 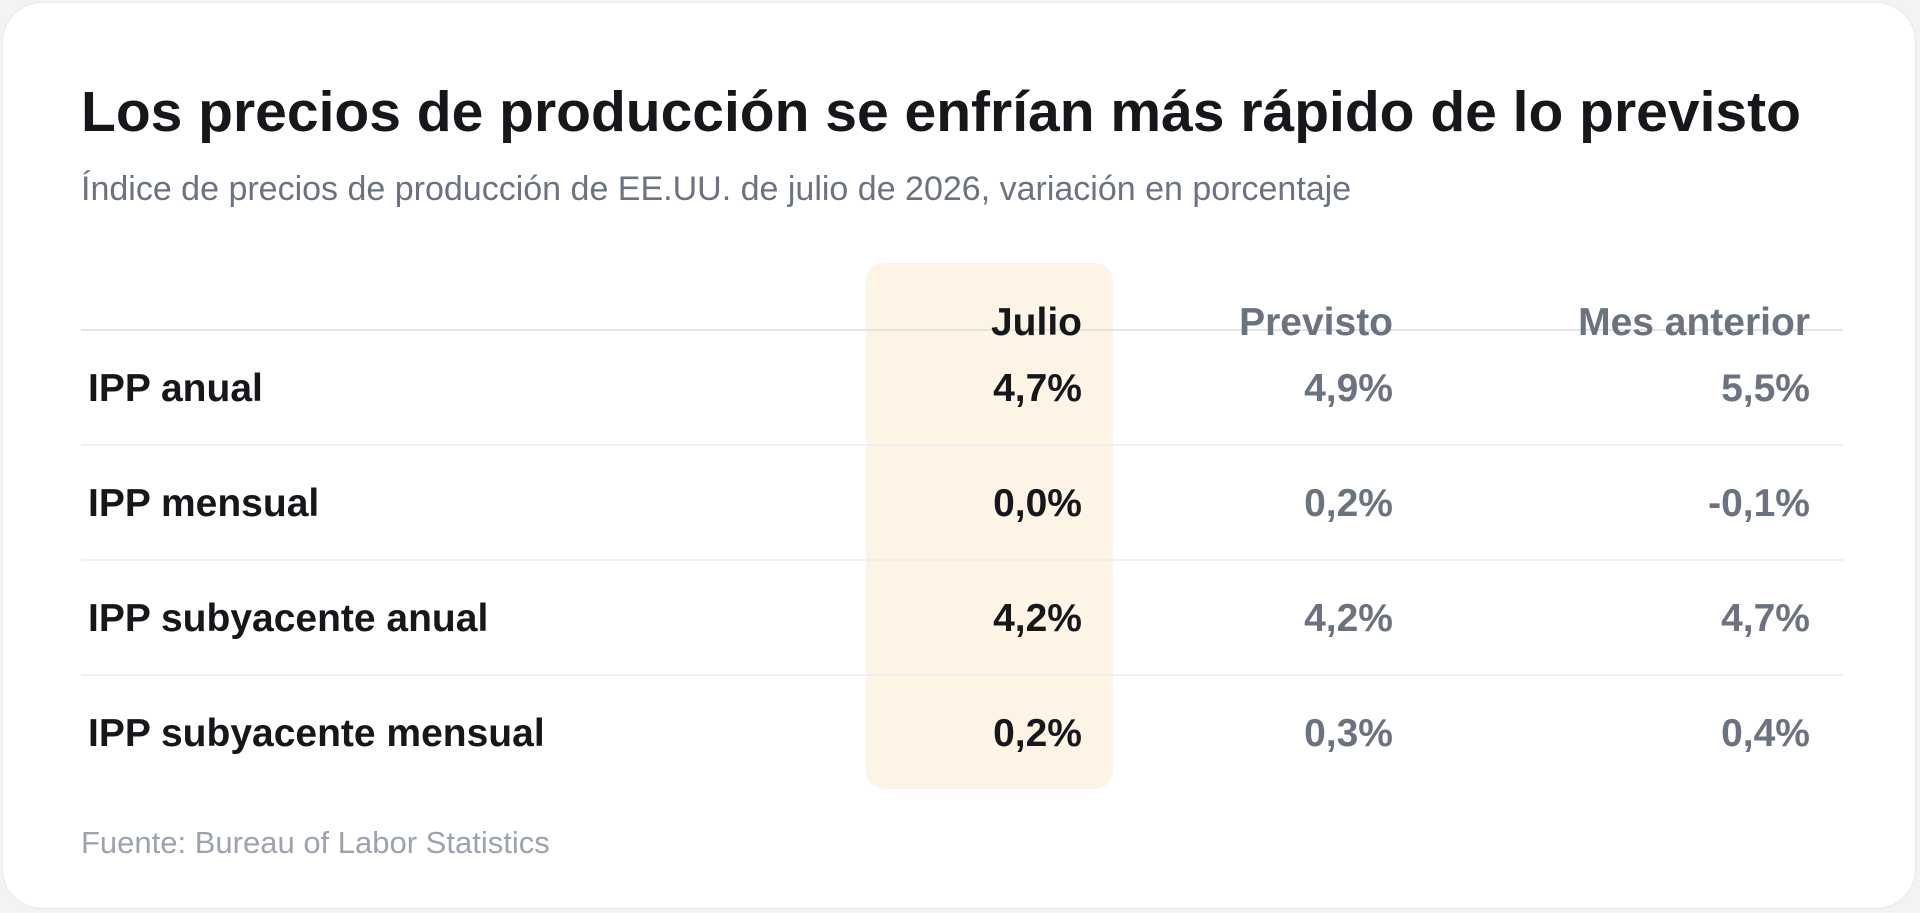 What do you see at coordinates (1037, 388) in the screenshot?
I see `value-julio: 4,7%` at bounding box center [1037, 388].